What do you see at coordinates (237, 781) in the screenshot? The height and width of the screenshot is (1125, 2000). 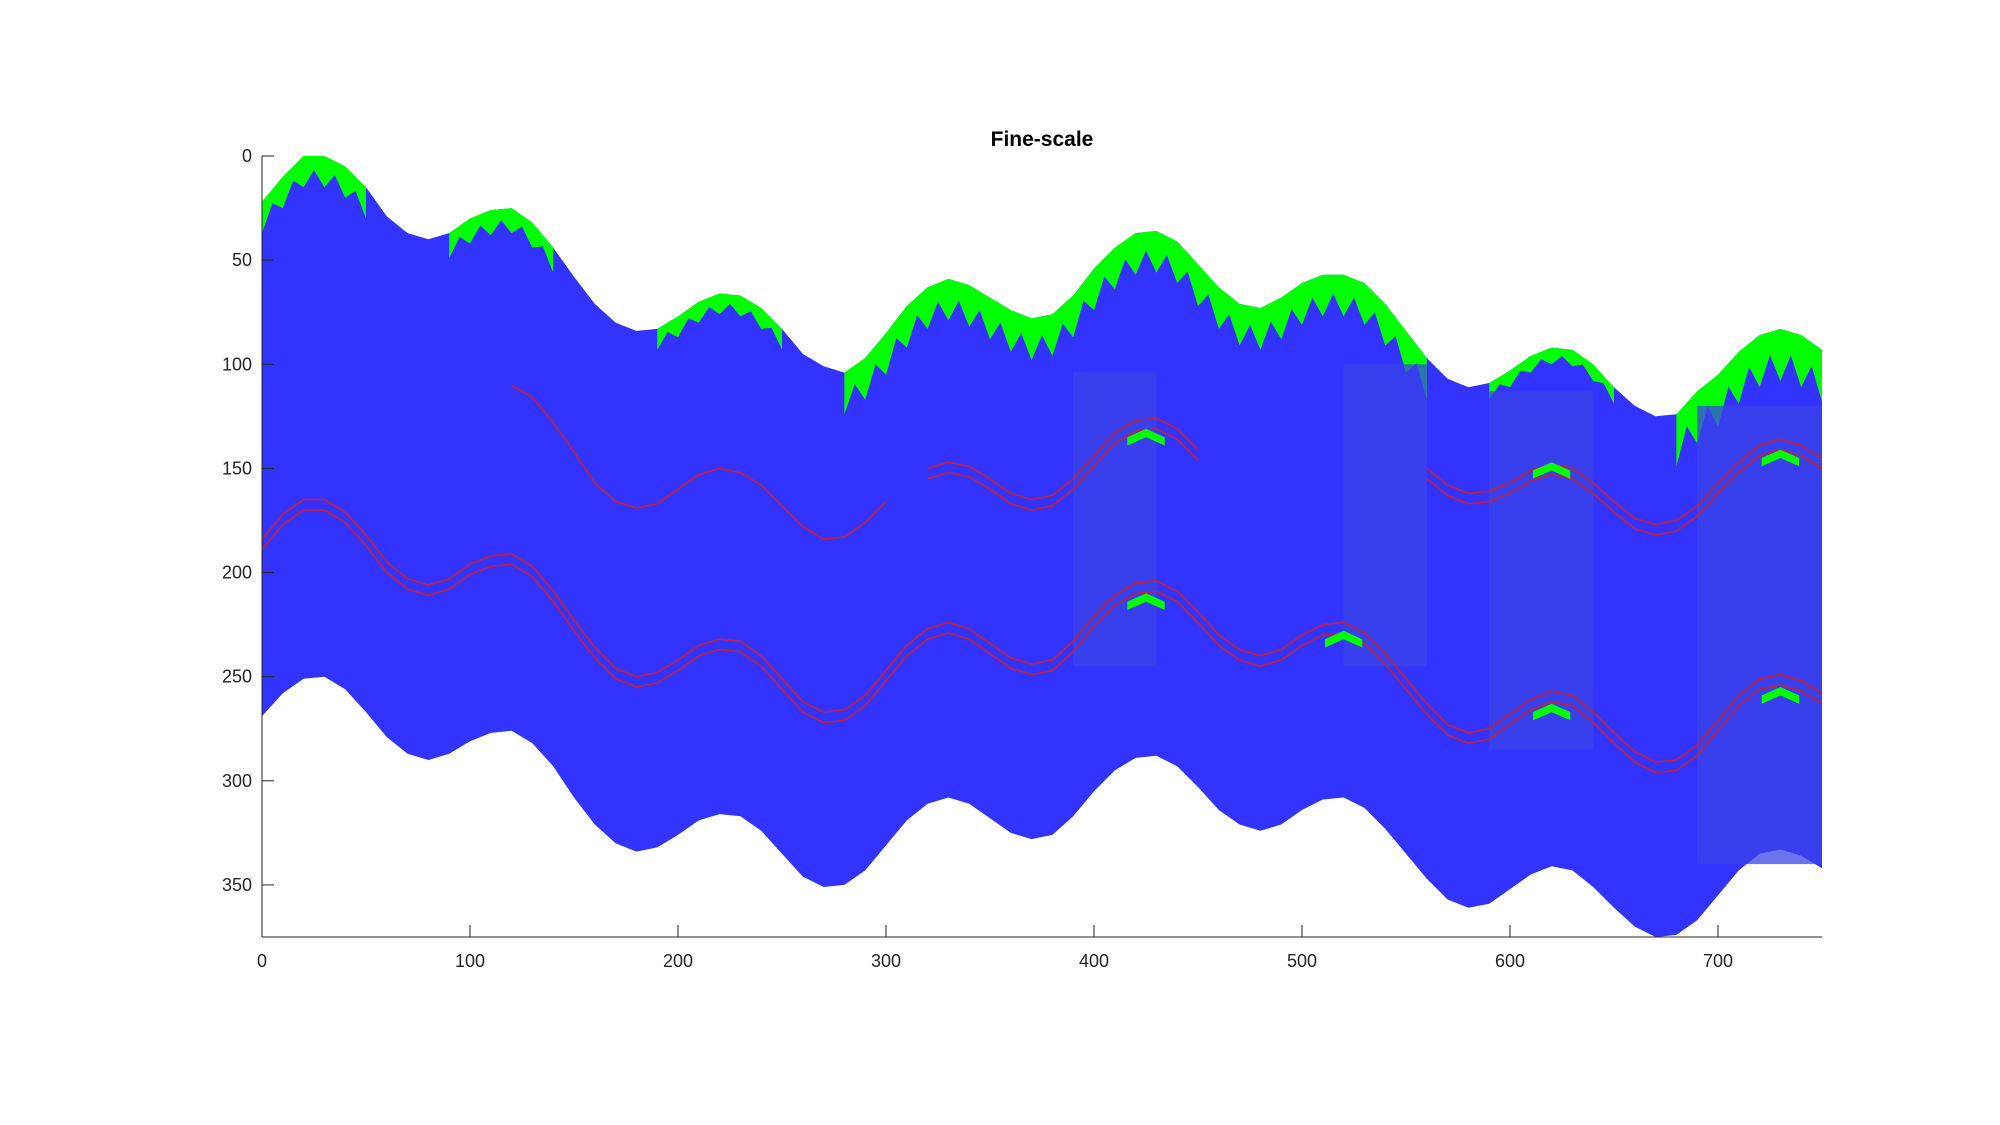 I see `y-tick-label: 300` at bounding box center [237, 781].